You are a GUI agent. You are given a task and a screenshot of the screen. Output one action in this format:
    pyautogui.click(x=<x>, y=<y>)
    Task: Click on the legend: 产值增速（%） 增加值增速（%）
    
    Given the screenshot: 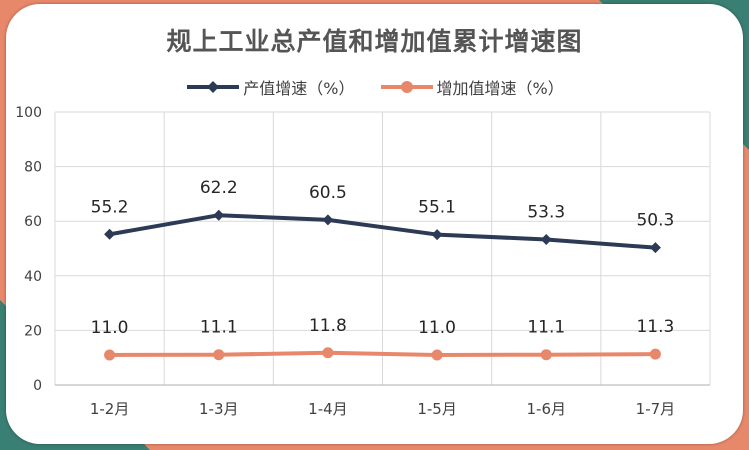 What is the action you would take?
    pyautogui.click(x=374, y=87)
    